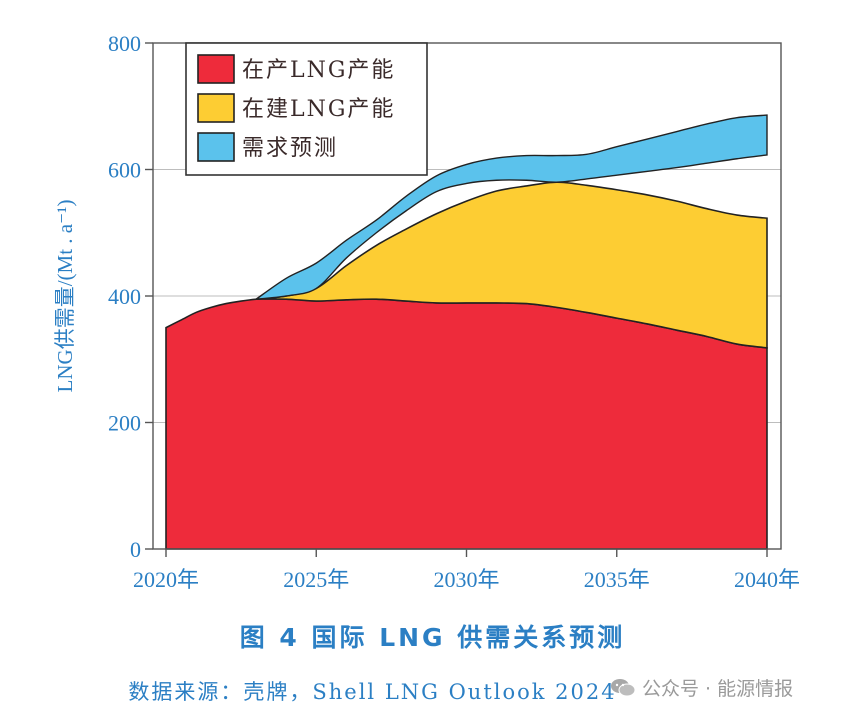 This screenshot has width=865, height=721. What do you see at coordinates (290, 148) in the screenshot?
I see `legend-label-demand: 需求预测` at bounding box center [290, 148].